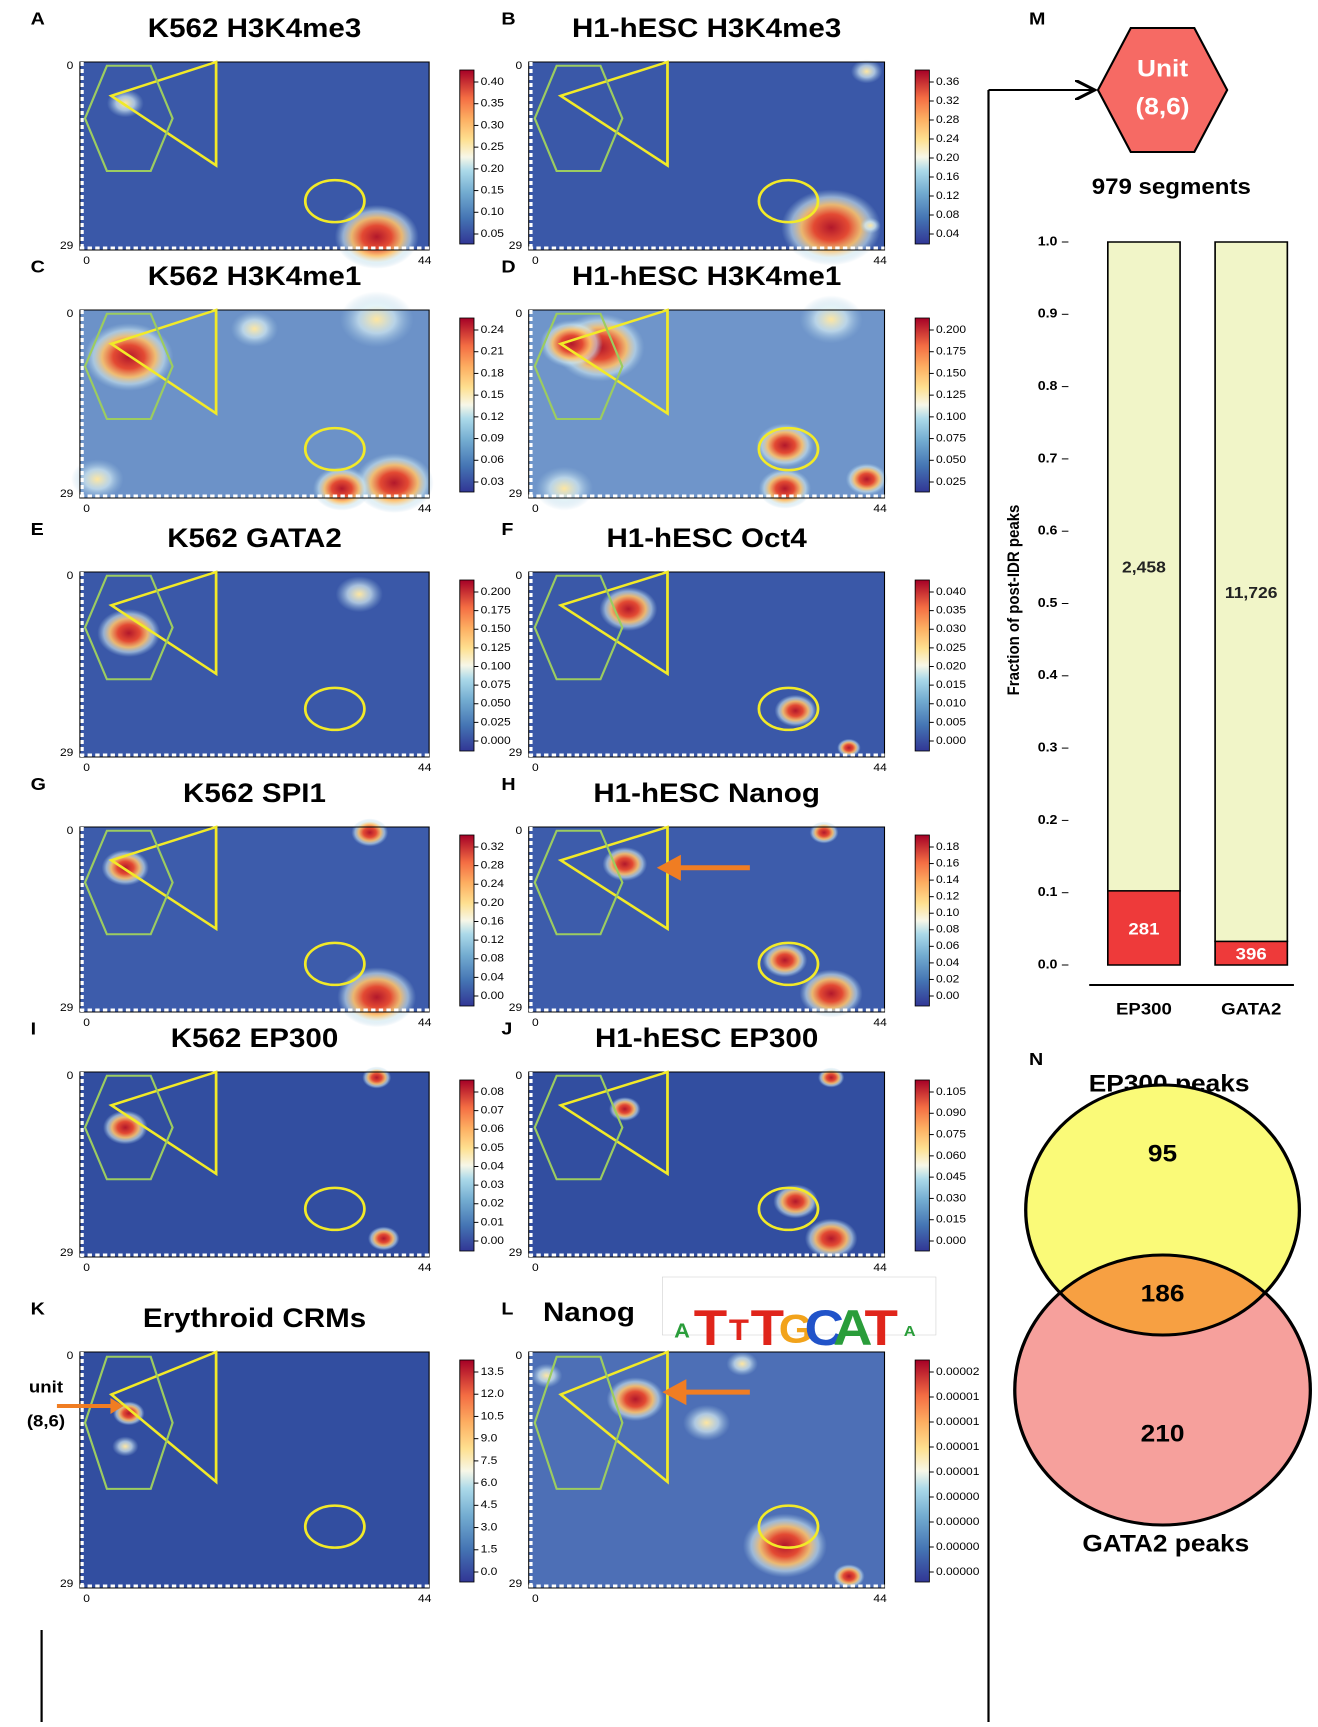 Image resolution: width=1318 pixels, height=1727 pixels. Describe the element at coordinates (492, 438) in the screenshot. I see `colorbar-tick-label: 0.09` at that location.